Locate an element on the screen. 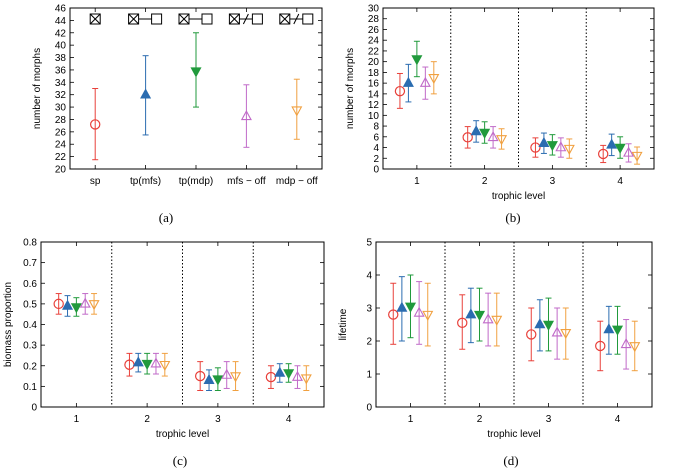 The width and height of the screenshot is (675, 469). panel-caption: (c) is located at coordinates (180, 460).